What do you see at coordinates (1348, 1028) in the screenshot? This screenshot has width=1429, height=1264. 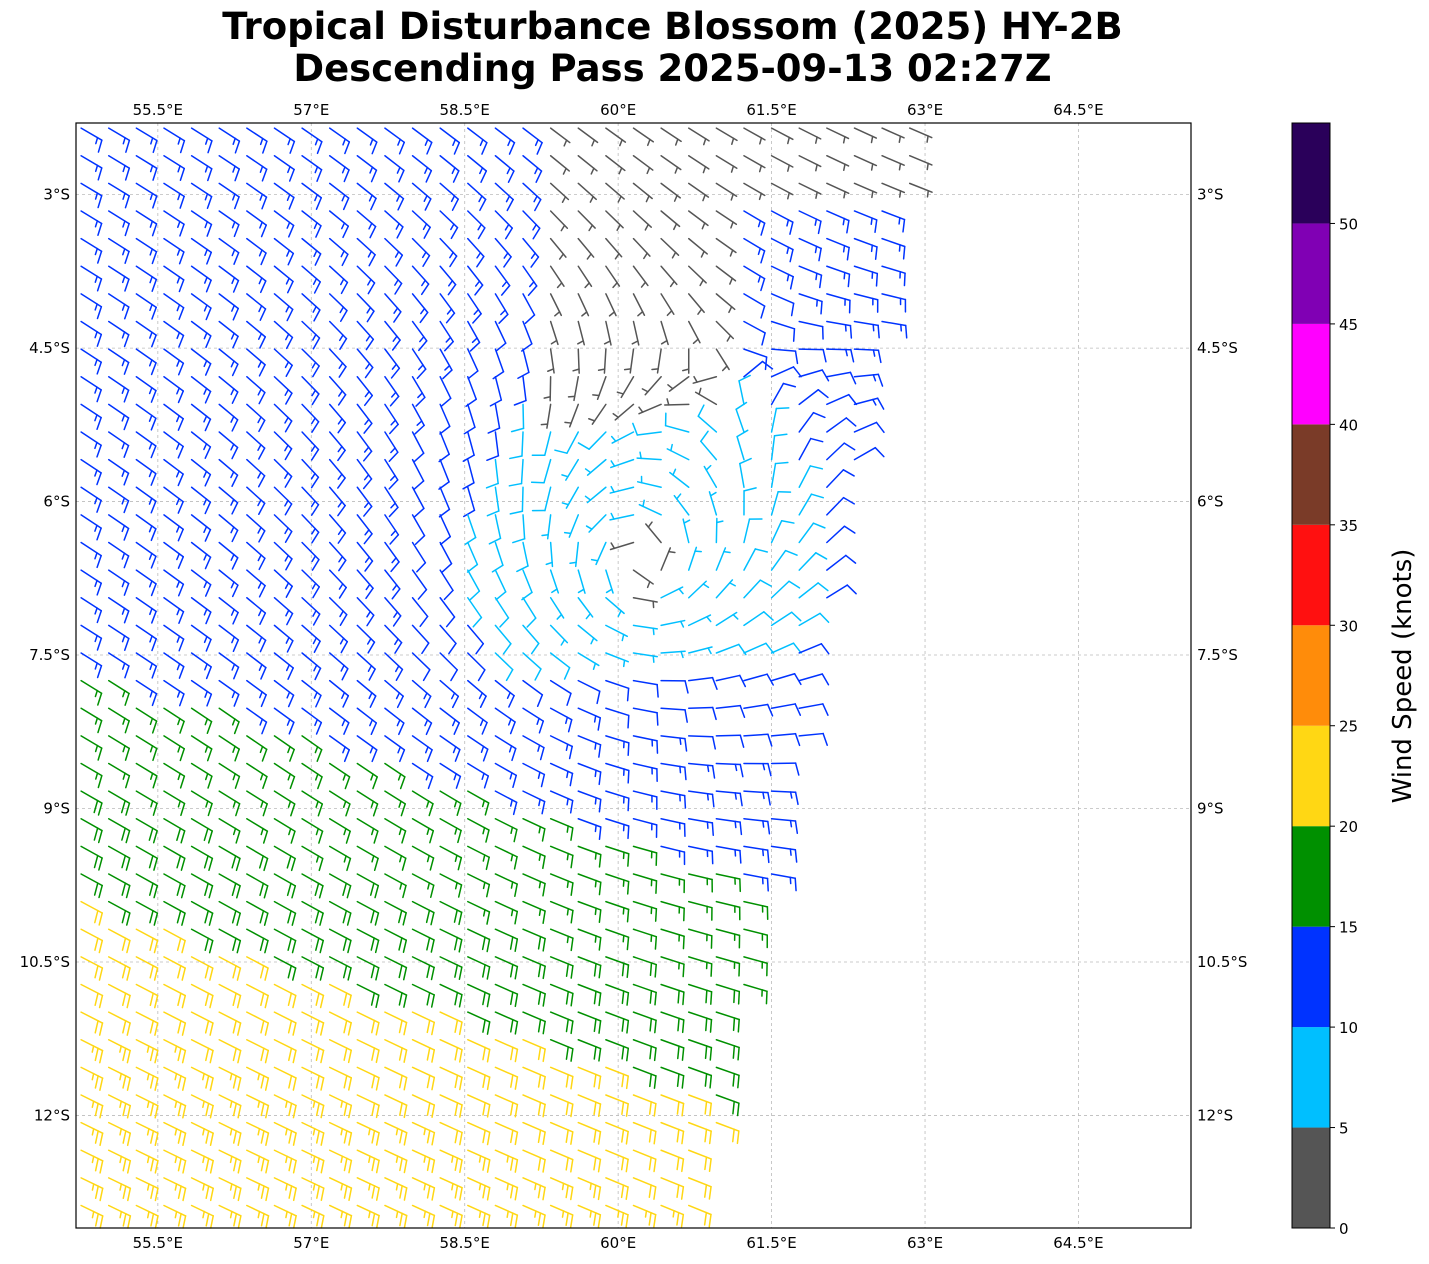 I see `colorbar-tick-label: 10` at bounding box center [1348, 1028].